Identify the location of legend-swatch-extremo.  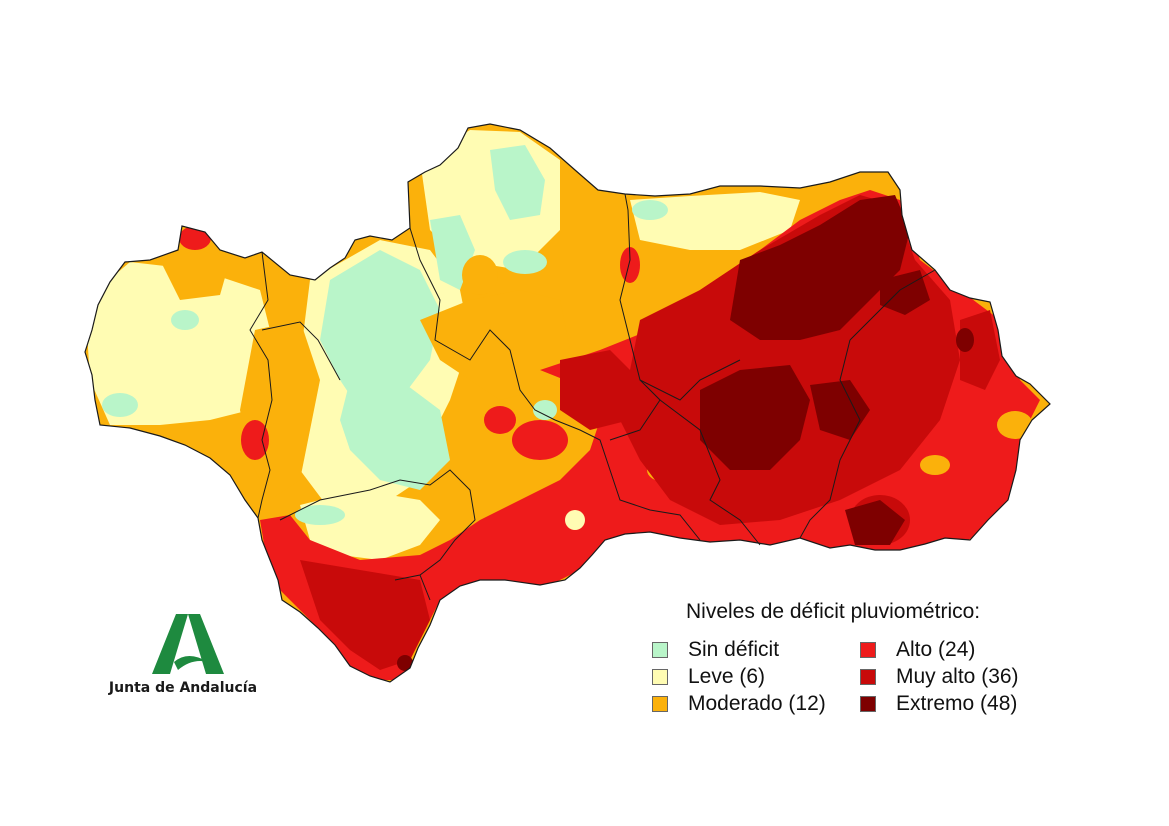
(868, 703).